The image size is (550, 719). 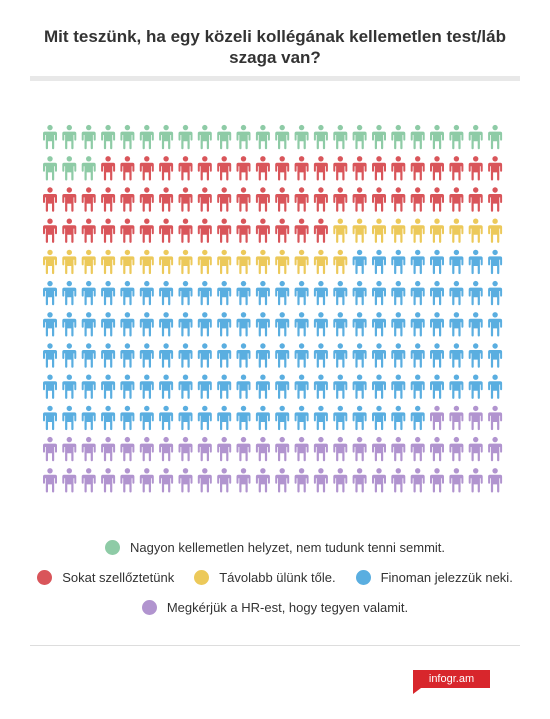 I want to click on legend-item: Sokat szellőztetünk, so click(x=105, y=577).